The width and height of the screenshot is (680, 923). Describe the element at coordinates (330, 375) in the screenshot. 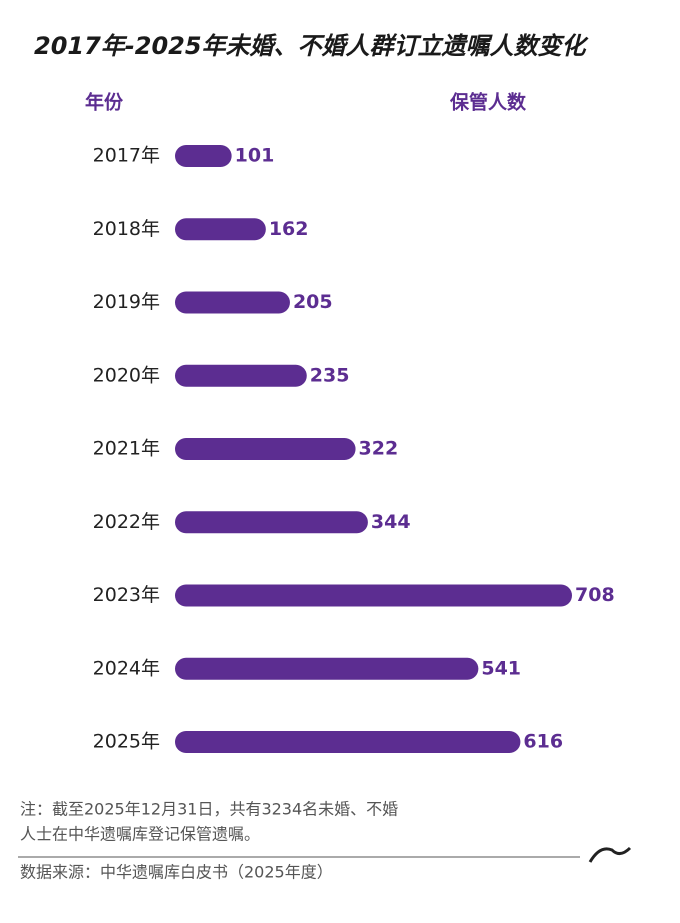

I see `value-label: 235` at that location.